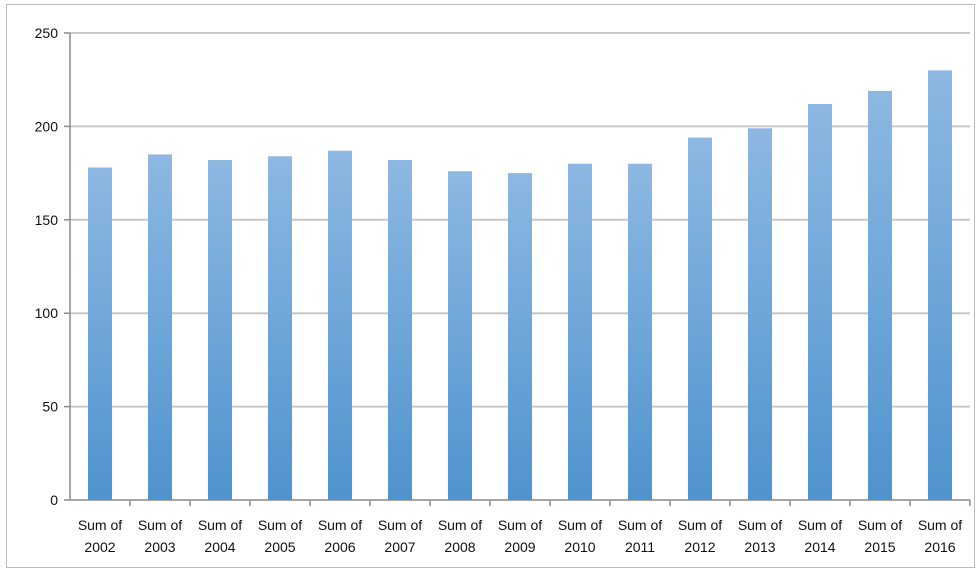  What do you see at coordinates (760, 314) in the screenshot?
I see `bar-2013` at bounding box center [760, 314].